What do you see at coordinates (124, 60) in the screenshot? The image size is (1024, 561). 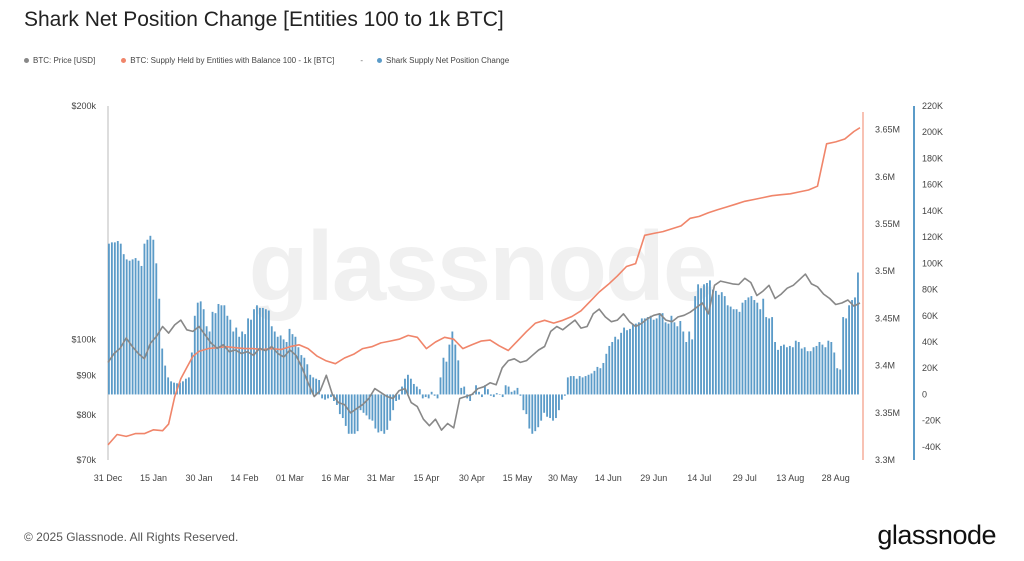 I see `legend-dot-supply` at bounding box center [124, 60].